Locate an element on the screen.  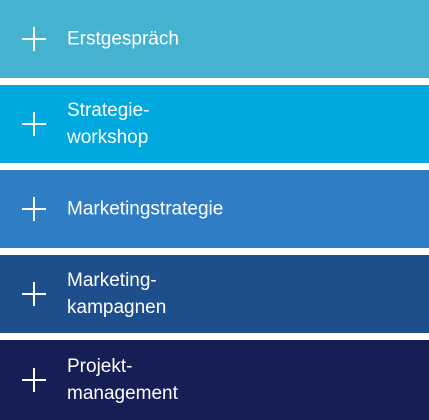
accordion-item-label: Marketingstrategie is located at coordinates (145, 209).